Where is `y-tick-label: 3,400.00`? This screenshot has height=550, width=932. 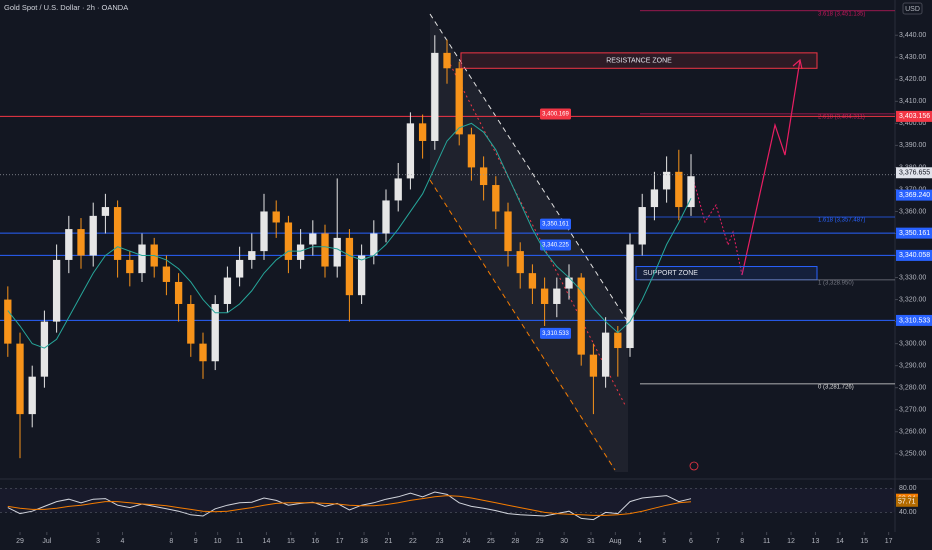
y-tick-label: 3,400.00 is located at coordinates (912, 123).